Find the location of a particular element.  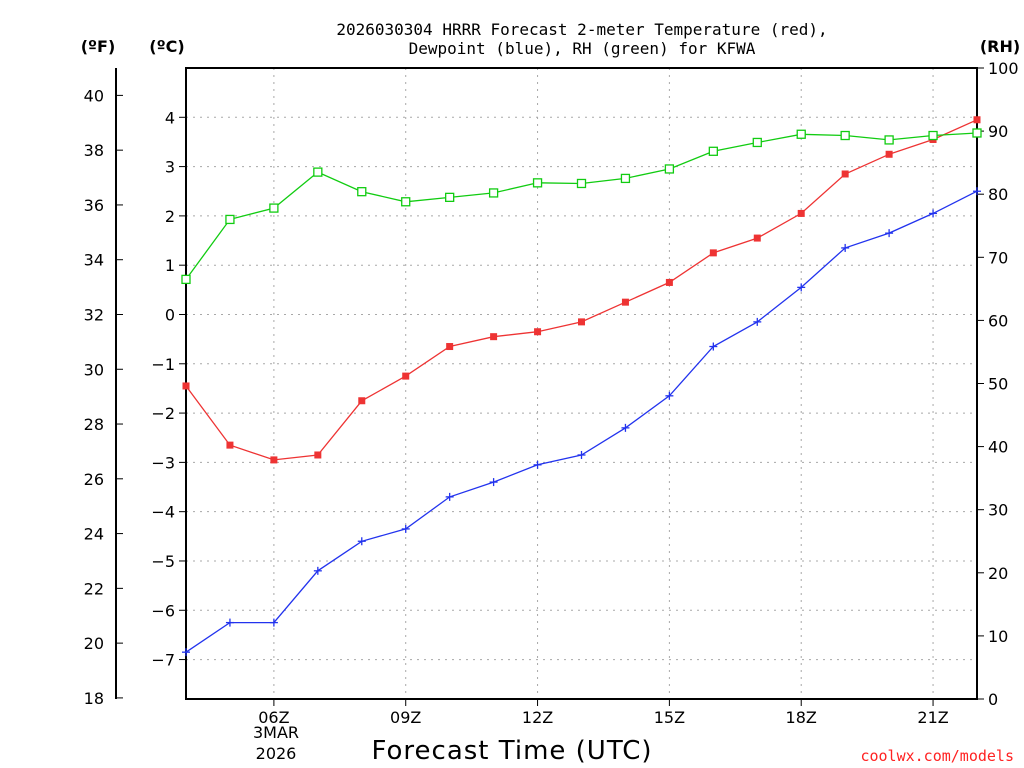

date-label-year: 2026 is located at coordinates (276, 753).